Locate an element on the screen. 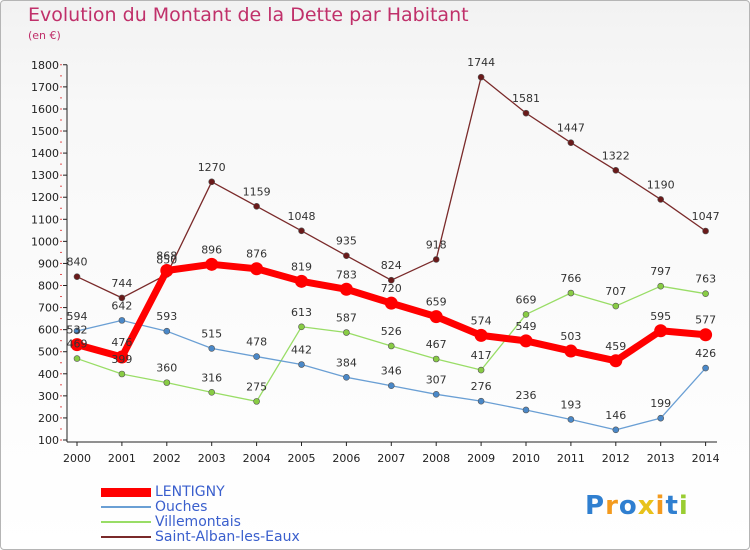 The image size is (750, 550). data-label-lentigny: 574 is located at coordinates (481, 320).